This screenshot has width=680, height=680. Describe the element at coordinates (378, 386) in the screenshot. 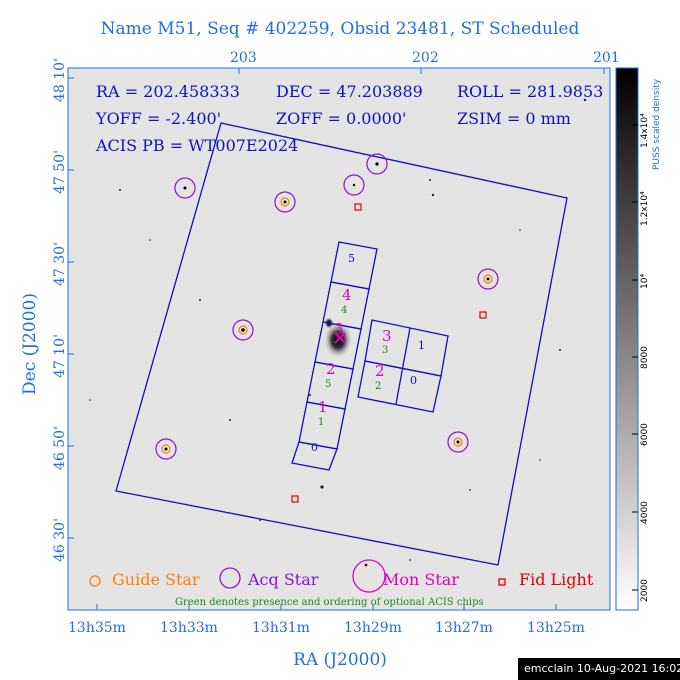

I see `chip-green-2: 2` at that location.